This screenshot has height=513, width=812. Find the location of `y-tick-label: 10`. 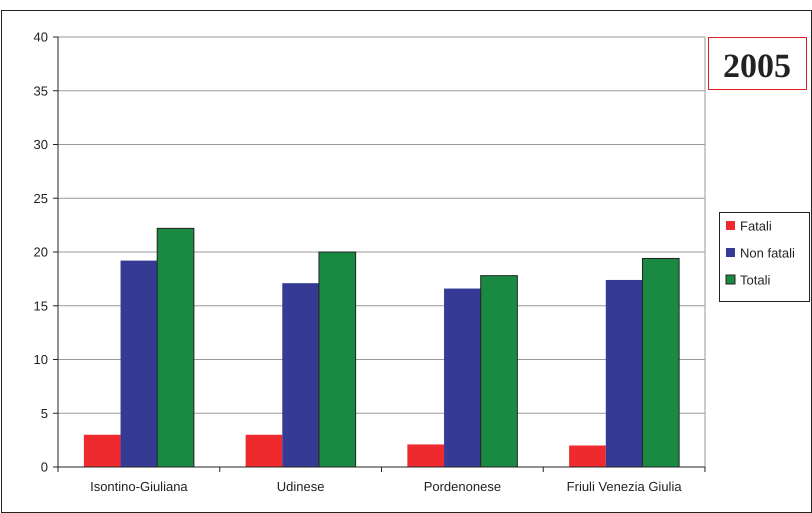

y-tick-label: 10 is located at coordinates (41, 360).